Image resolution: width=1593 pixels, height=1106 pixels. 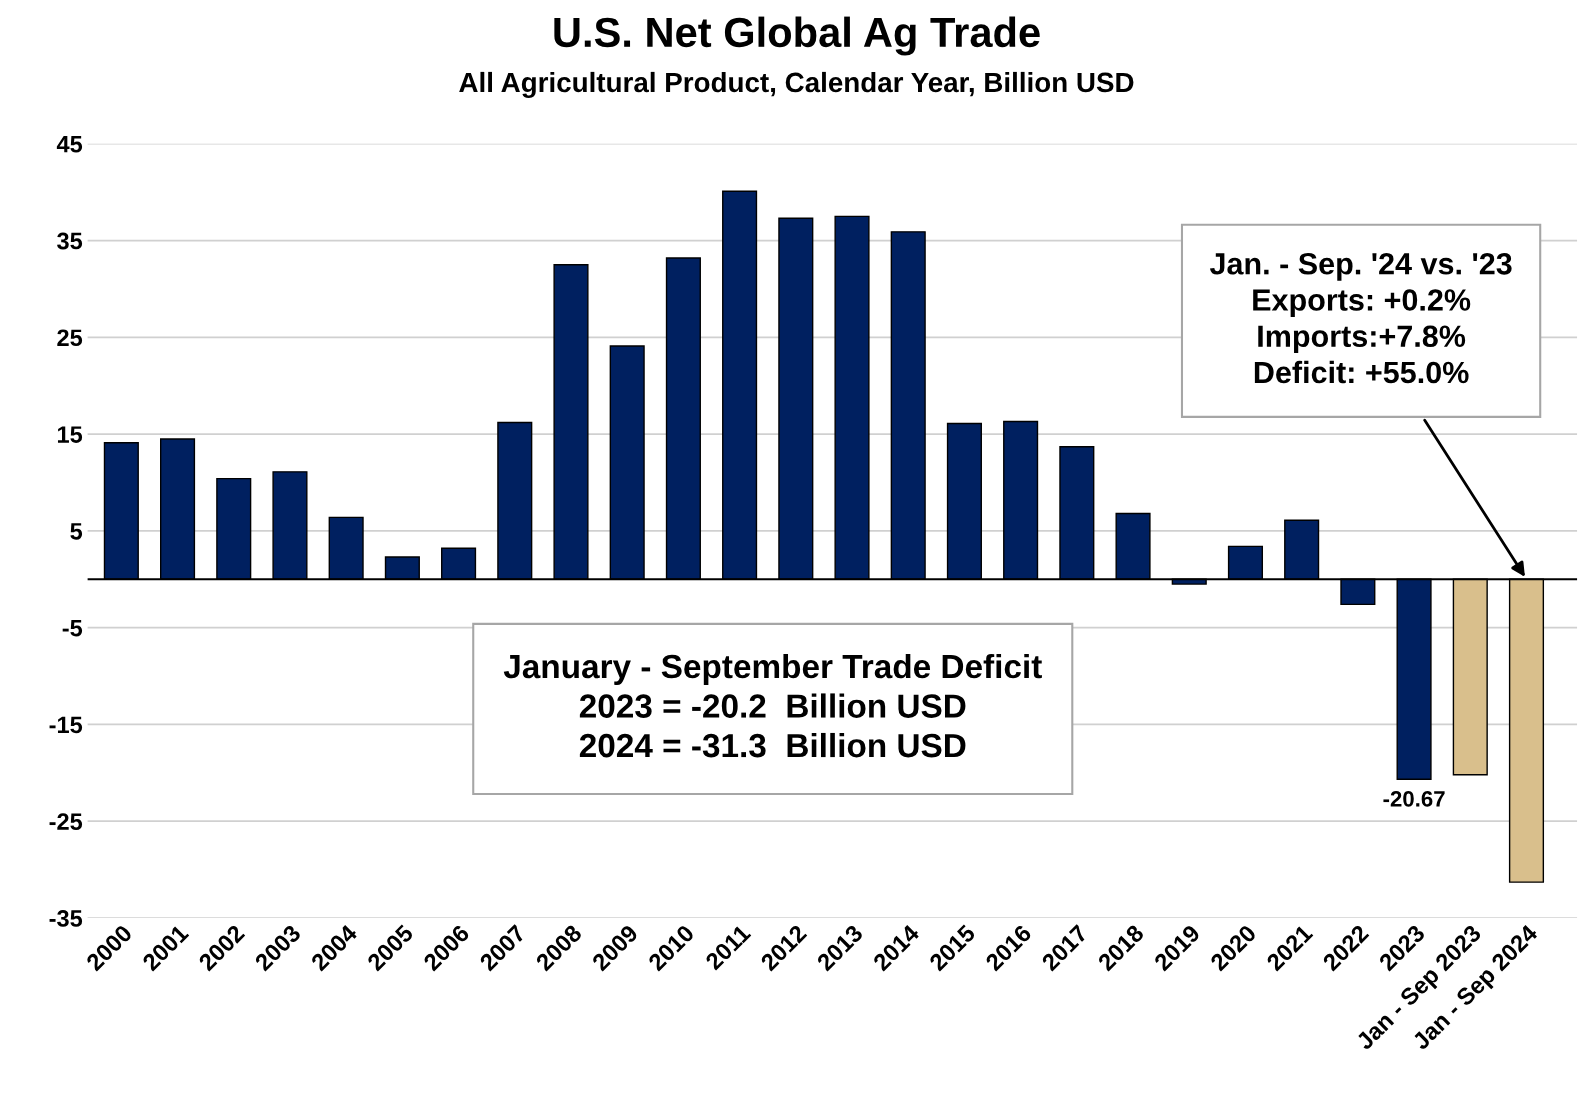 What do you see at coordinates (796, 84) in the screenshot?
I see `chart-subtitle: All Agricultural Product, Calendar Year, Billion USD` at bounding box center [796, 84].